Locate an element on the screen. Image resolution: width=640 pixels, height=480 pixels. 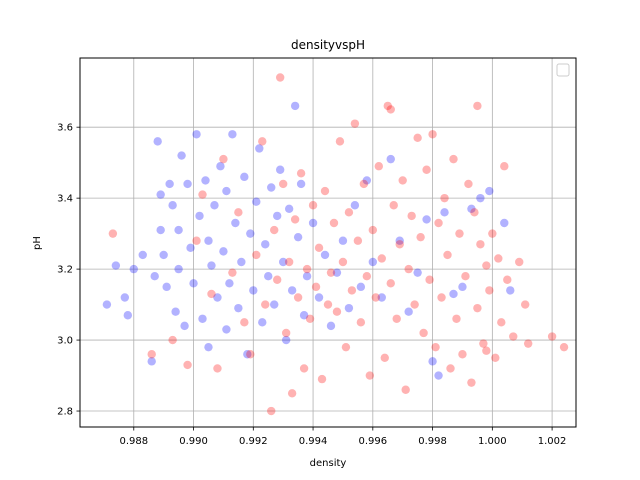
y-tick-label: 3.4 is located at coordinates (65, 199).